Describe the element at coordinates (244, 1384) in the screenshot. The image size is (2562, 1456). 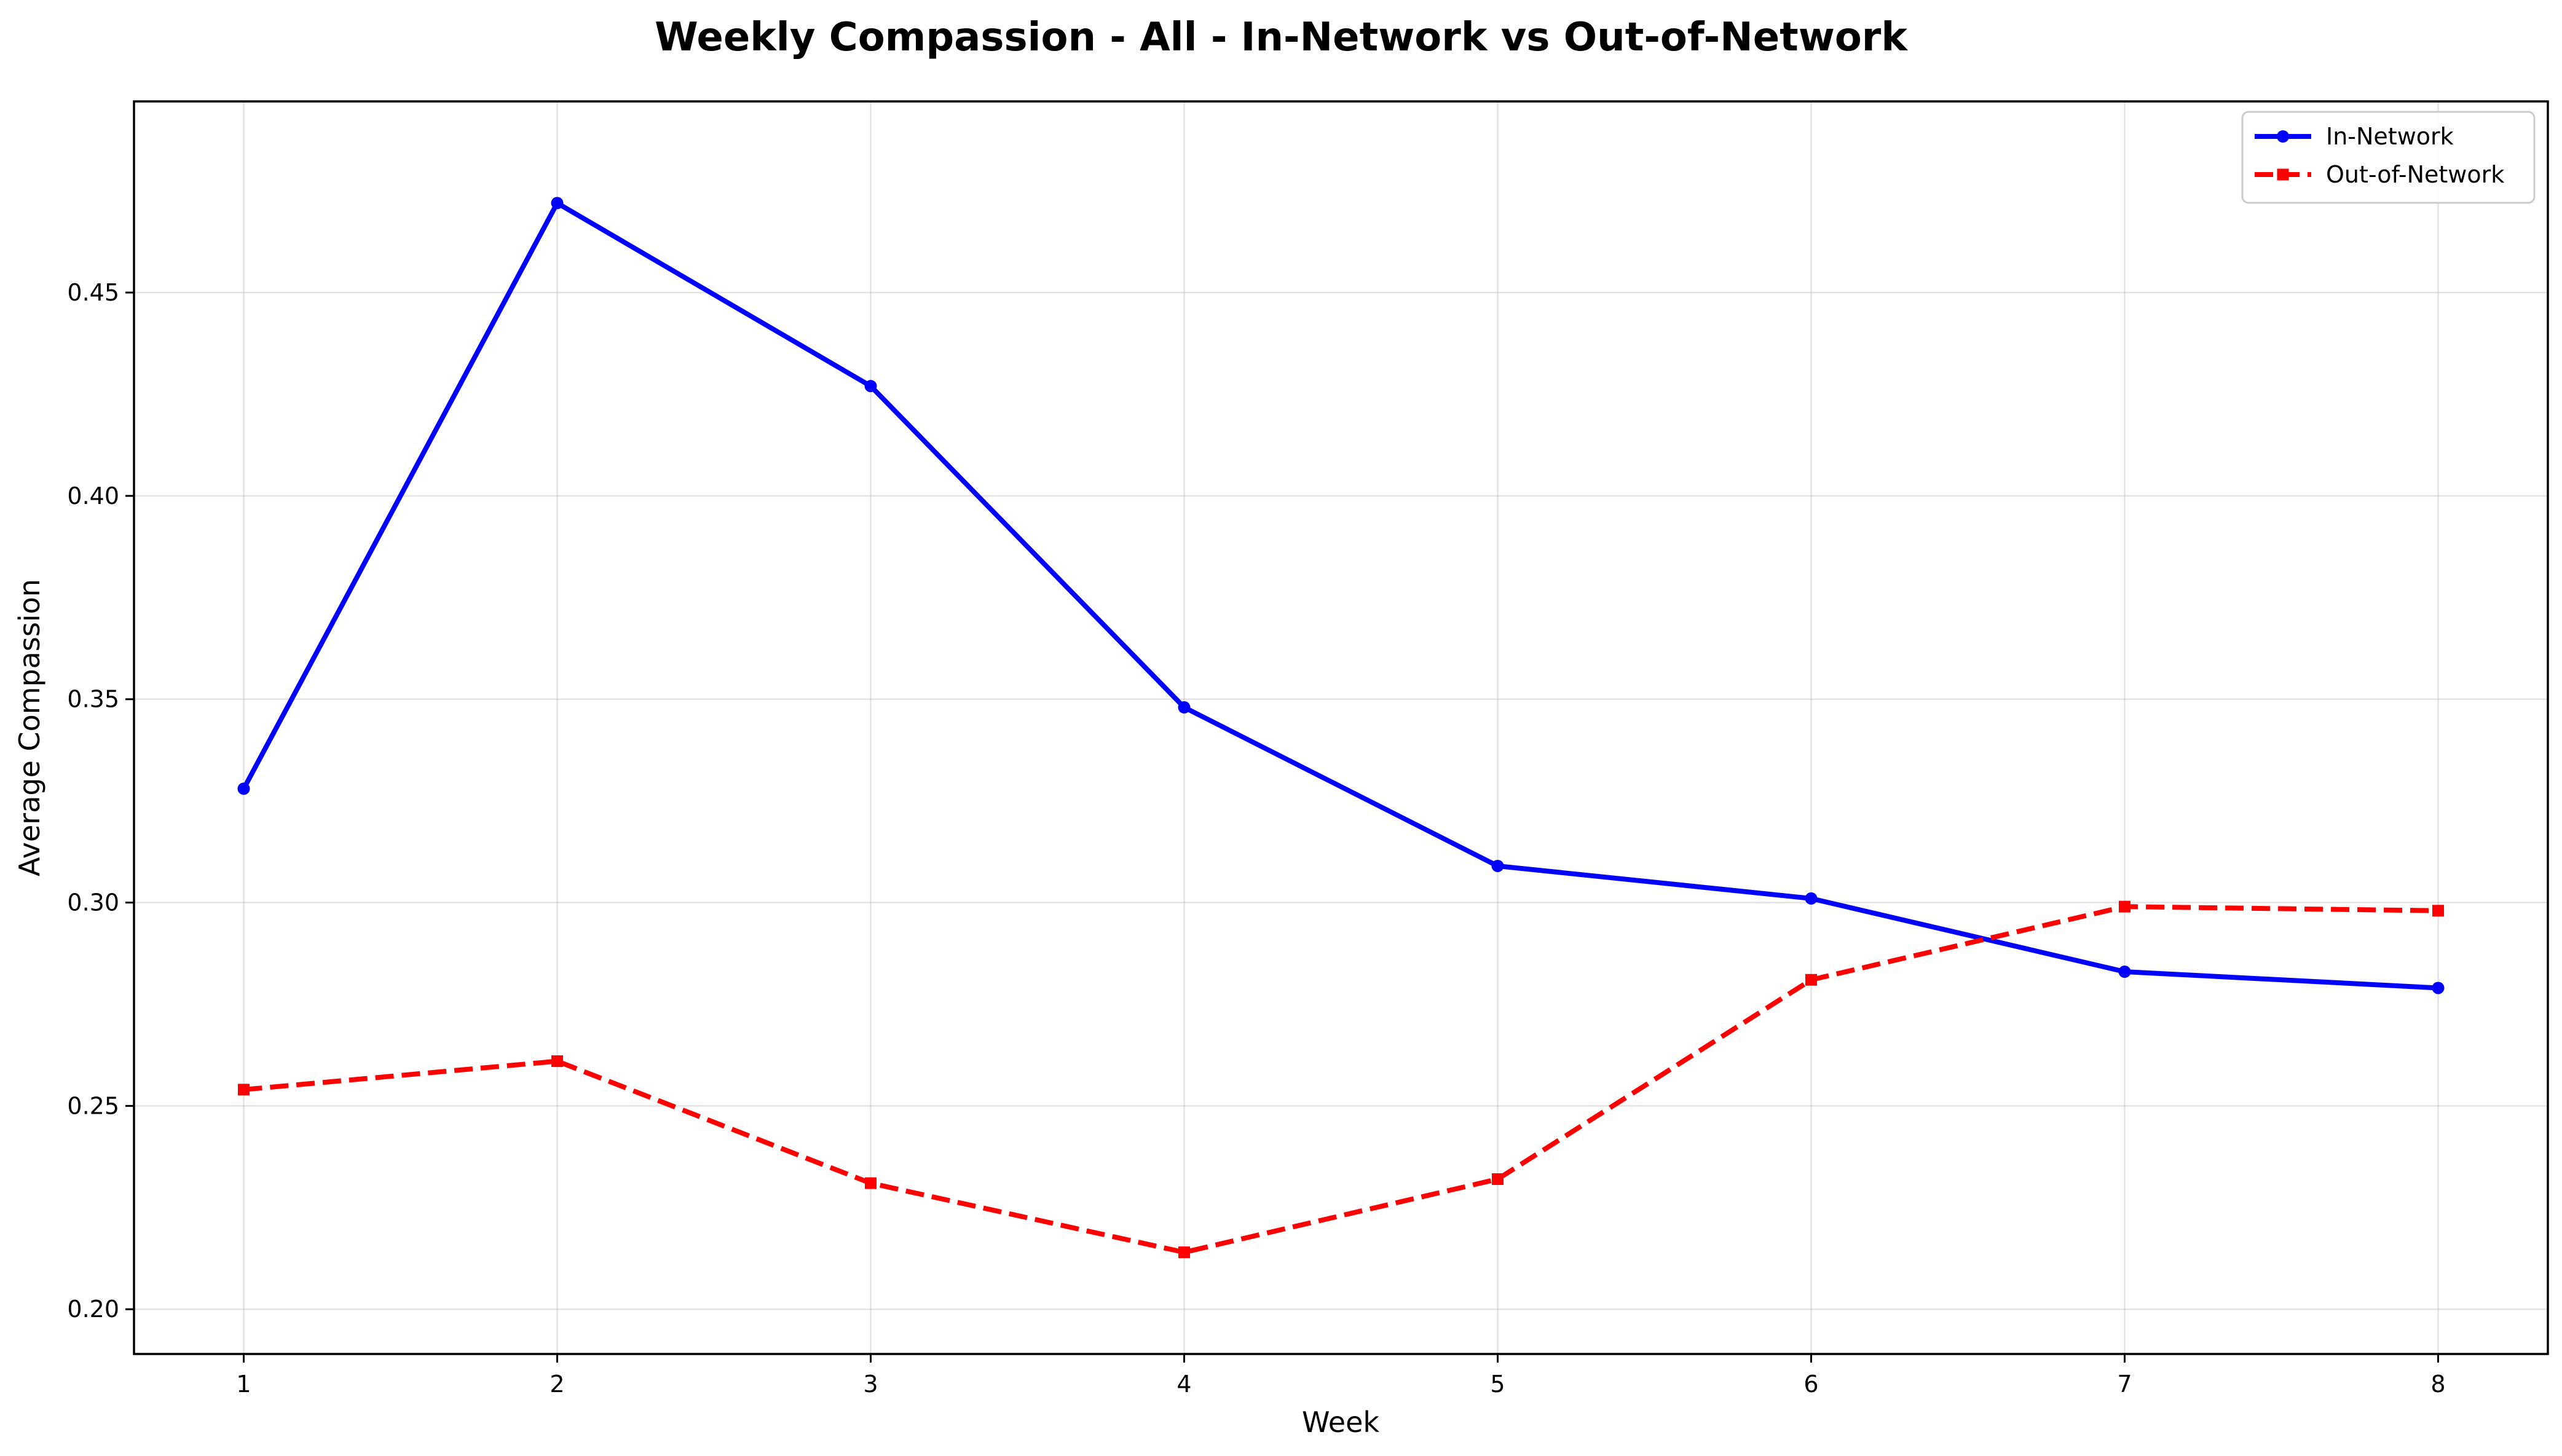
I see `x-tick-label: 1` at that location.